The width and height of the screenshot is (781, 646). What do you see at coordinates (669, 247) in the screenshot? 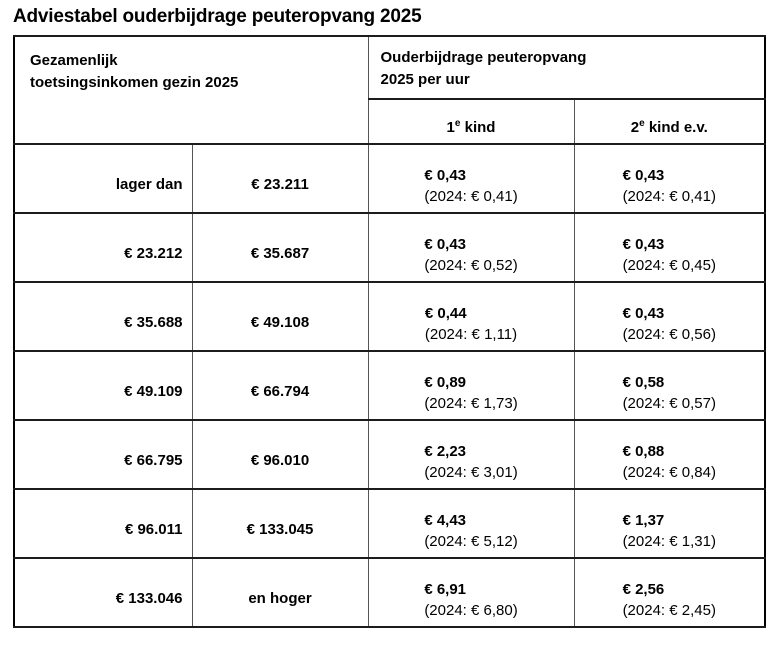
I see `rate-child2-cell: € 0,43 (2024: € 0,45)` at bounding box center [669, 247].